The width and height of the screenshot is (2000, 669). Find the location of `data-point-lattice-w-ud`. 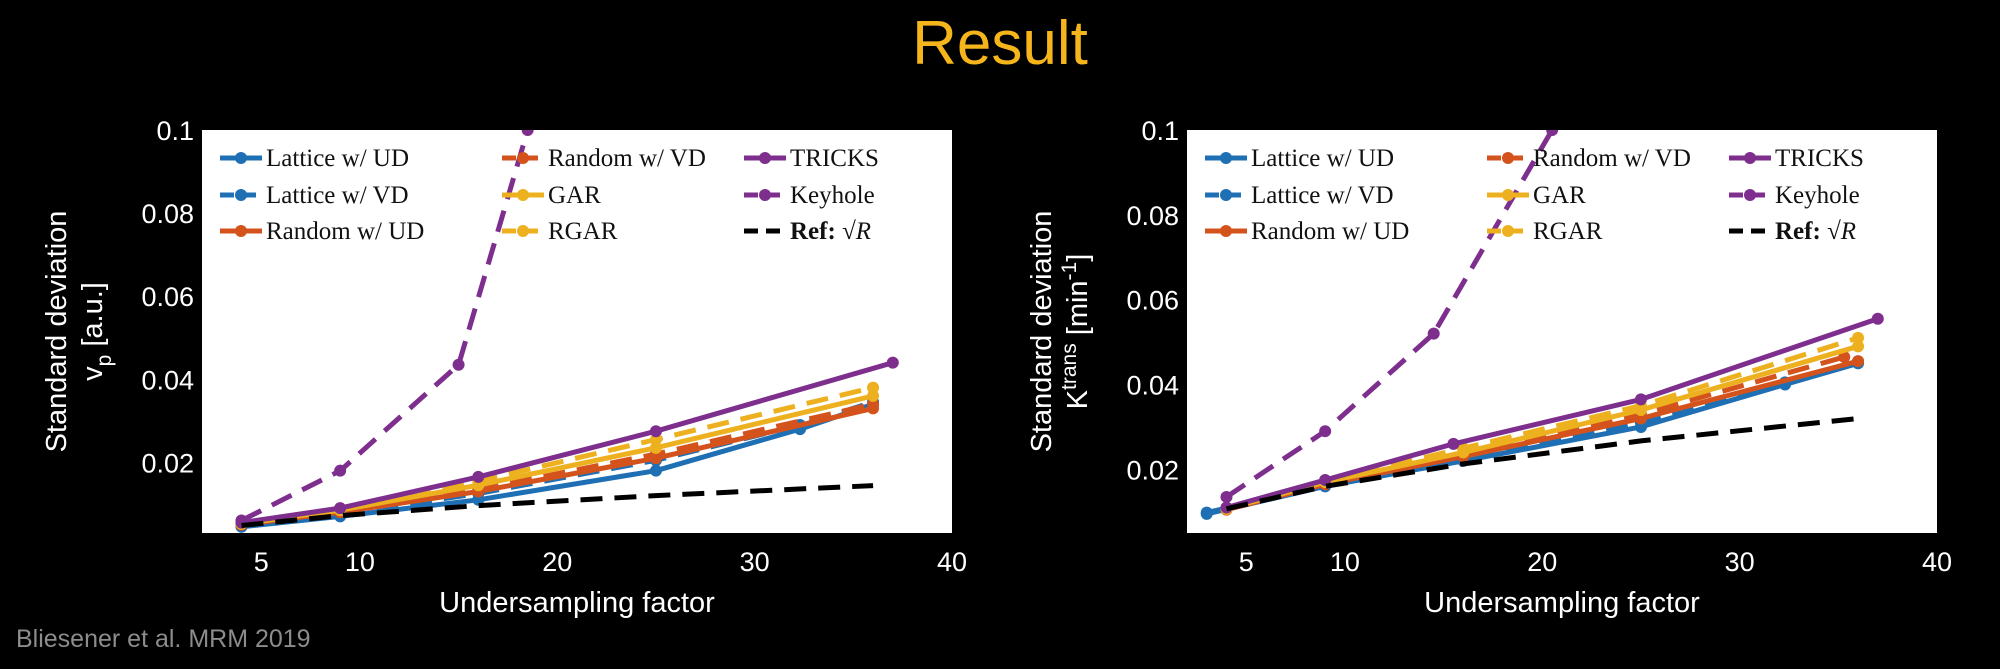

data-point-lattice-w-ud is located at coordinates (655, 470).